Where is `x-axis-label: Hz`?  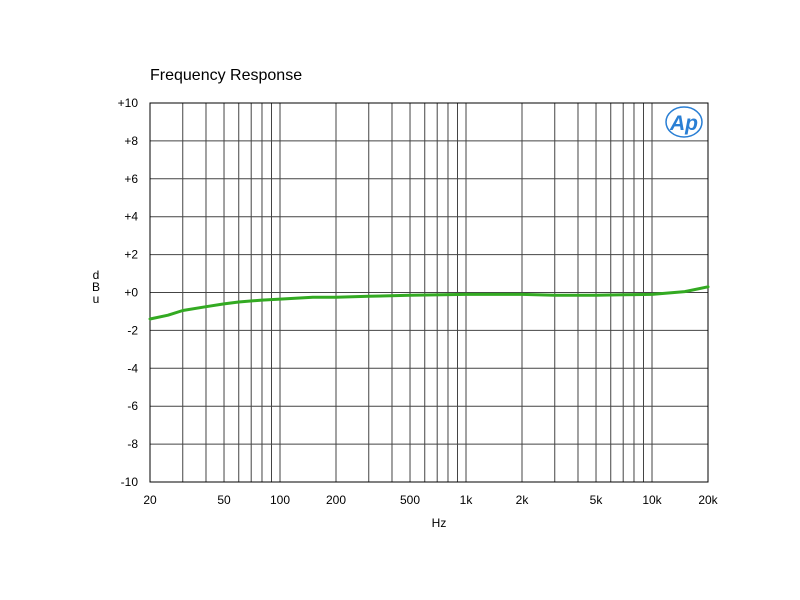
x-axis-label: Hz is located at coordinates (439, 523).